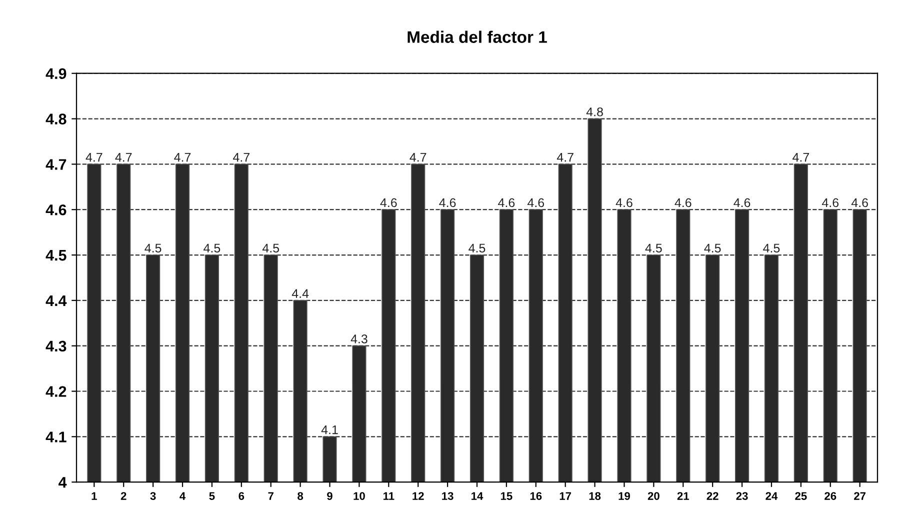 The width and height of the screenshot is (900, 524). What do you see at coordinates (56, 255) in the screenshot?
I see `y-tick-label: 4.5` at bounding box center [56, 255].